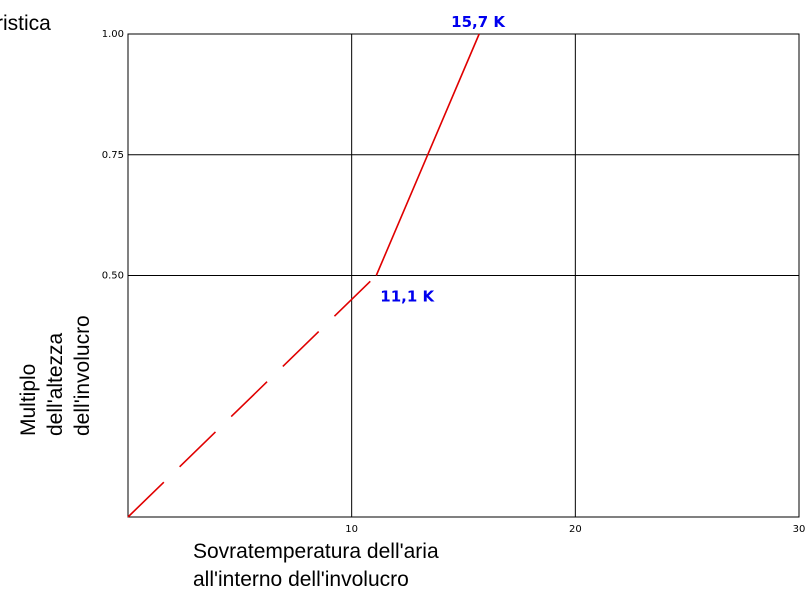 The height and width of the screenshot is (589, 809). I want to click on y-axis-title-line-2: dell'altezza, so click(55, 384).